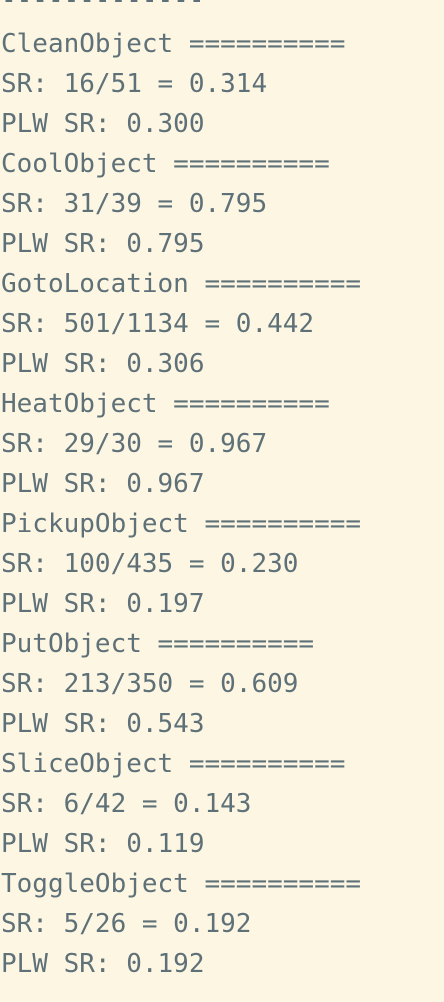 The height and width of the screenshot is (1002, 444). Describe the element at coordinates (181, 524) in the screenshot. I see `task-header-pickup-object: PickupObject ==========` at that location.